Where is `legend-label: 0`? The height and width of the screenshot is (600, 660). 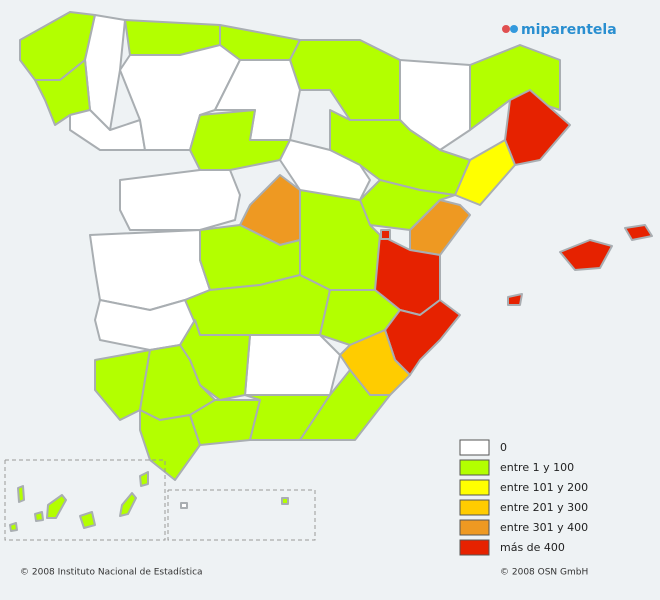 legend-label: 0 is located at coordinates (503, 447).